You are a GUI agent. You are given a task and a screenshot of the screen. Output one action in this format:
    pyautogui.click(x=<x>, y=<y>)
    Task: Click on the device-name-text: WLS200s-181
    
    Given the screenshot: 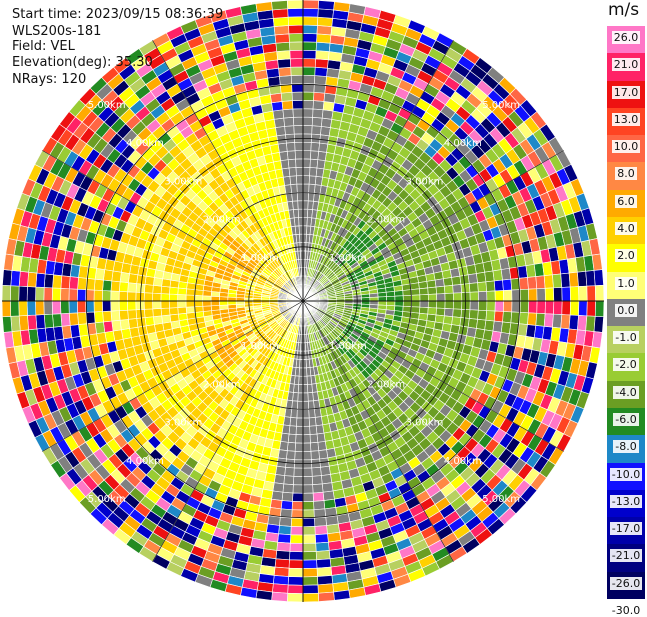 What is the action you would take?
    pyautogui.click(x=56, y=31)
    